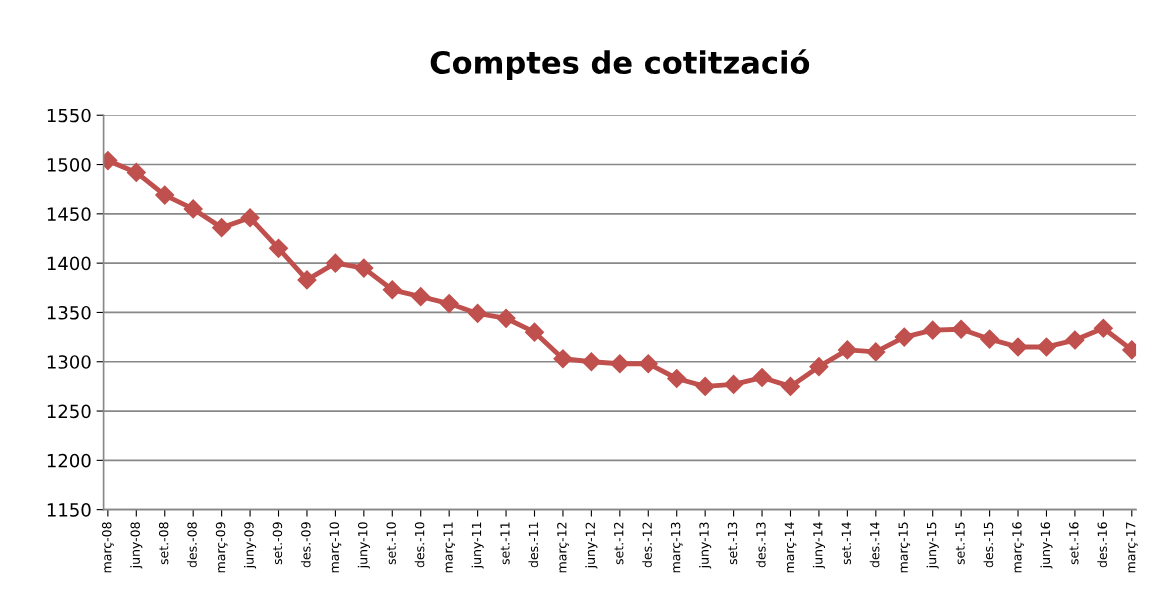 The height and width of the screenshot is (594, 1164). Describe the element at coordinates (988, 545) in the screenshot. I see `x-tick-label: des.-15` at that location.